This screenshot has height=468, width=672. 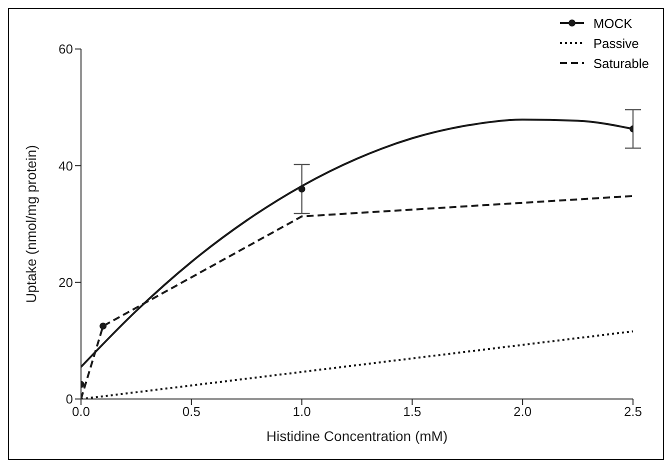 I want to click on x-tick-label: 2.0, so click(x=523, y=412).